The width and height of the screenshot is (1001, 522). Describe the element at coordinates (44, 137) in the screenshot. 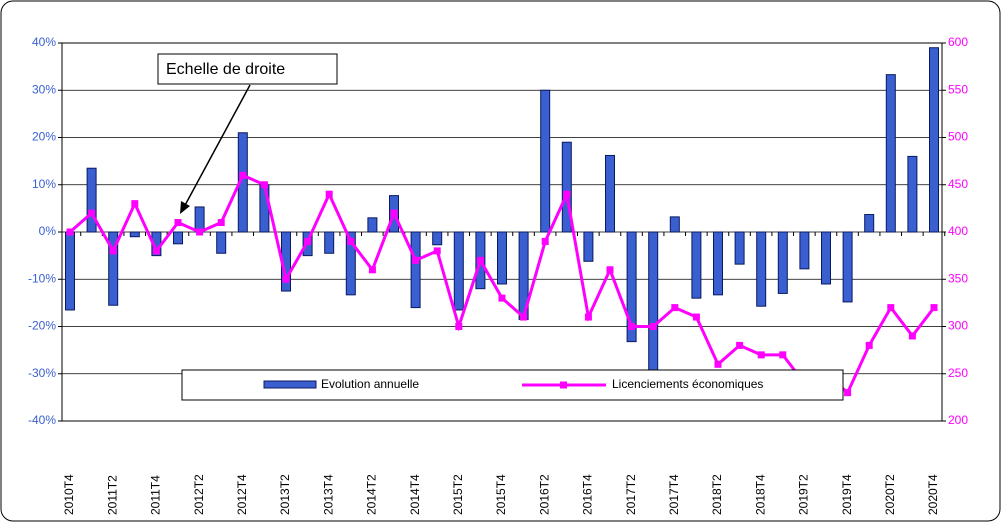

I see `y-tick-label: 20%` at that location.